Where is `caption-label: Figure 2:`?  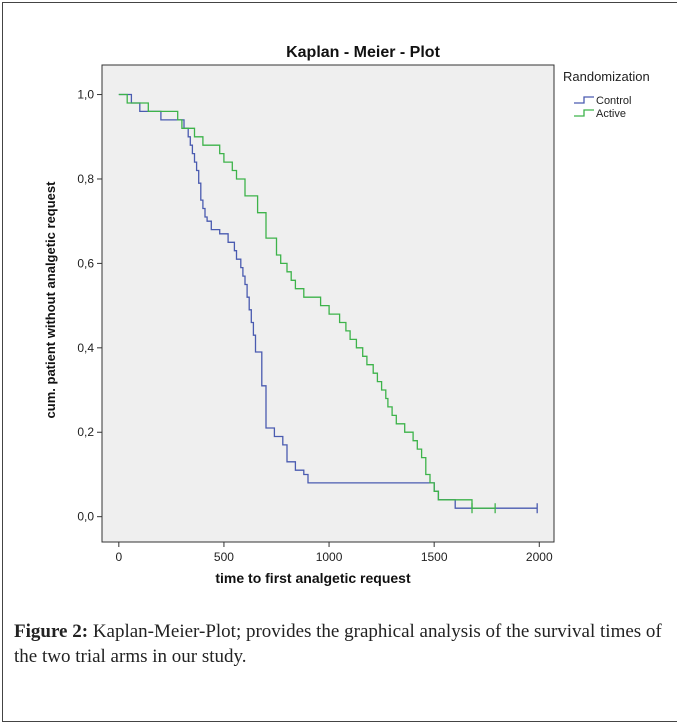
caption-label: Figure 2: is located at coordinates (51, 631).